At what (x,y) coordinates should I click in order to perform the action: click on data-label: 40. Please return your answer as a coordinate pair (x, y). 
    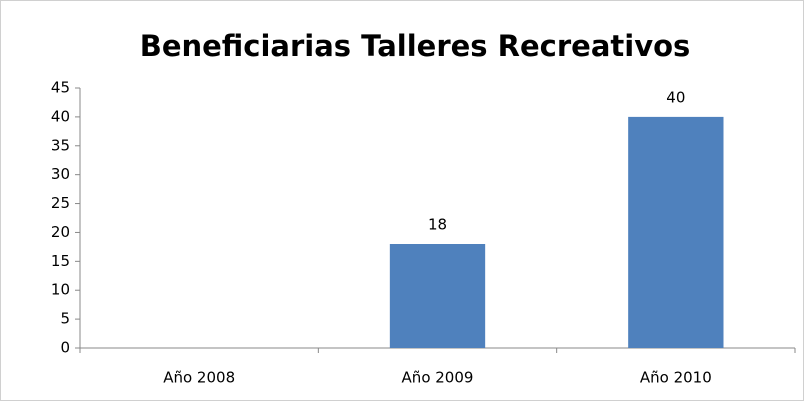
    Looking at the image, I should click on (675, 97).